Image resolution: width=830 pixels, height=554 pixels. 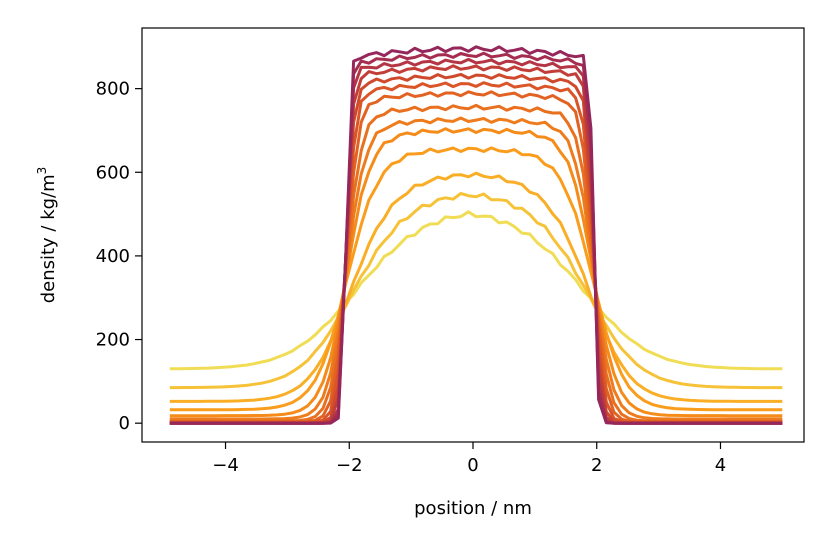 I want to click on y-axis-label: density / kg/m3, so click(x=47, y=235).